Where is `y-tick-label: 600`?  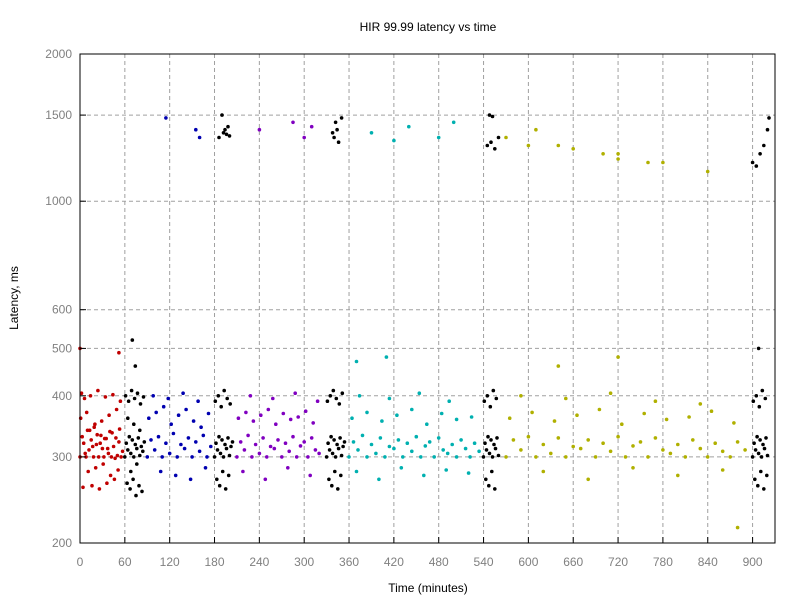
y-tick-label: 600 is located at coordinates (62, 310).